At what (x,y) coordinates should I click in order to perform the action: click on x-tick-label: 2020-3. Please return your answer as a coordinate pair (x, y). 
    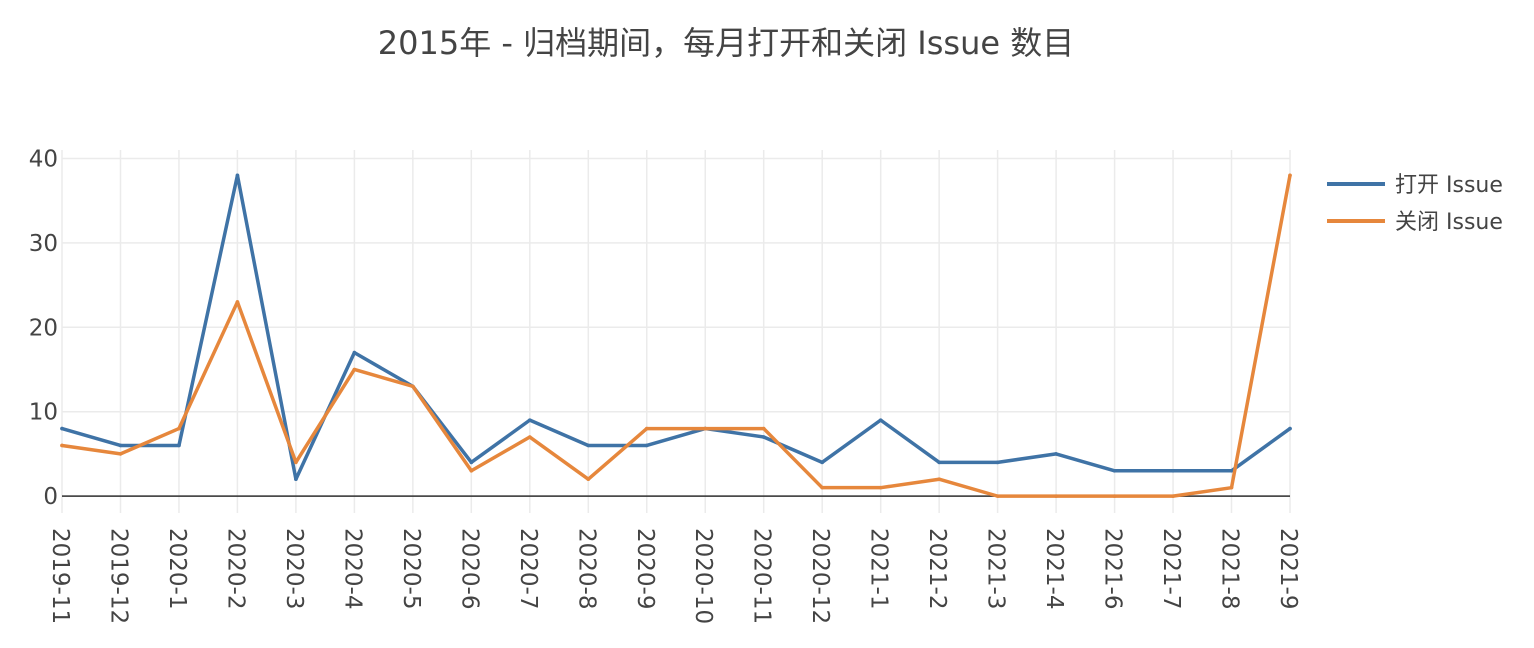
    Looking at the image, I should click on (294, 568).